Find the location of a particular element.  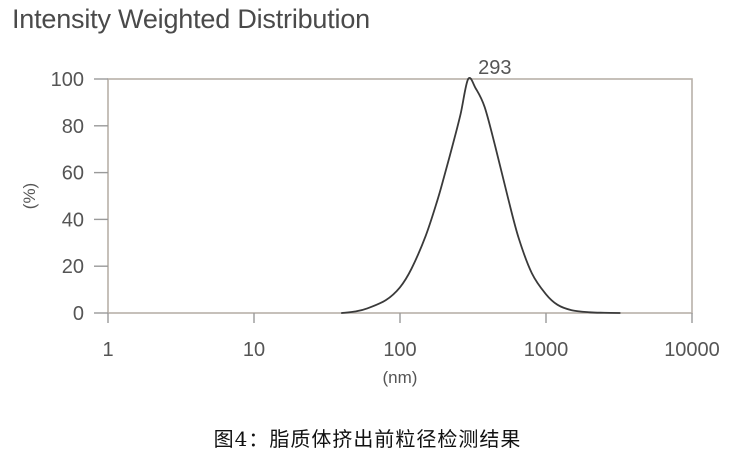

peak-label: 293 is located at coordinates (494, 68).